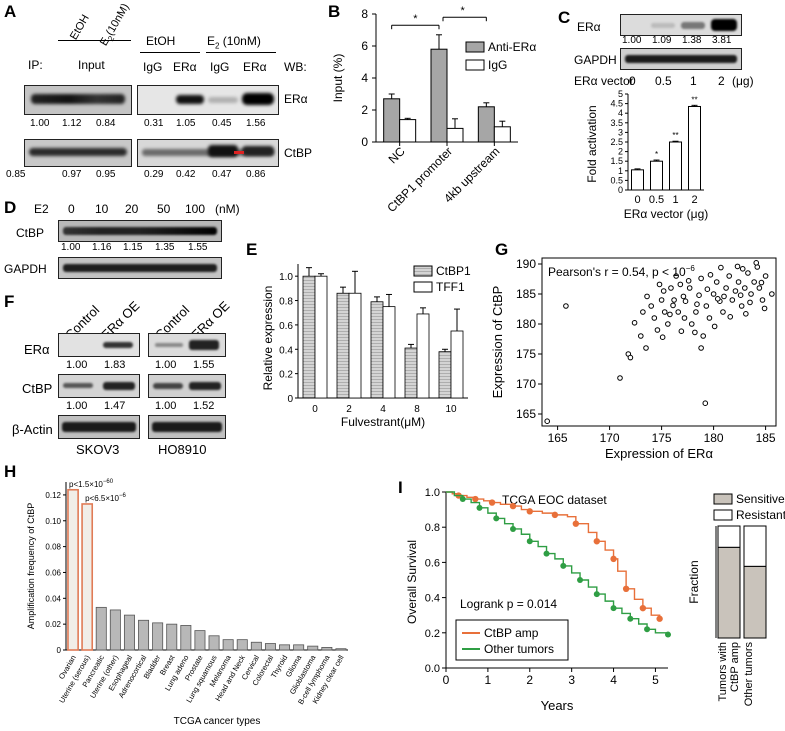 The image size is (785, 731). Describe the element at coordinates (681, 59) in the screenshot. I see `c-blot-gapdh` at that location.